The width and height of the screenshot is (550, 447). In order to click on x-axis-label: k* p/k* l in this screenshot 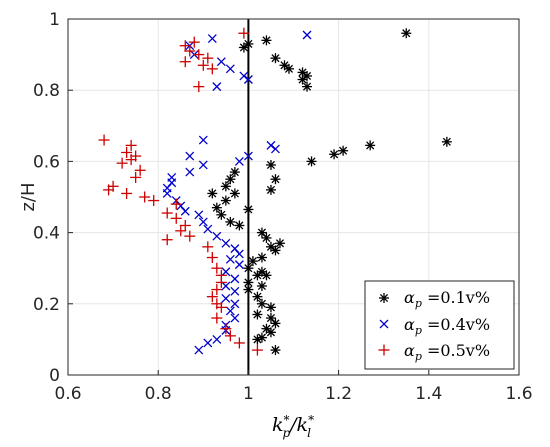, I will do `click(293, 426)`.